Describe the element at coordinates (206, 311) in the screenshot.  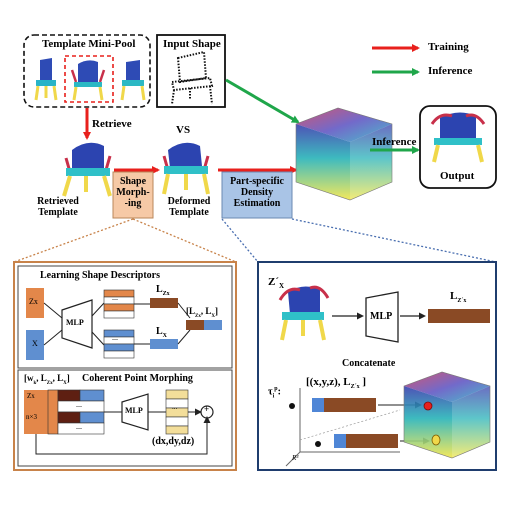
I see `concat-l2: , L` at that location.